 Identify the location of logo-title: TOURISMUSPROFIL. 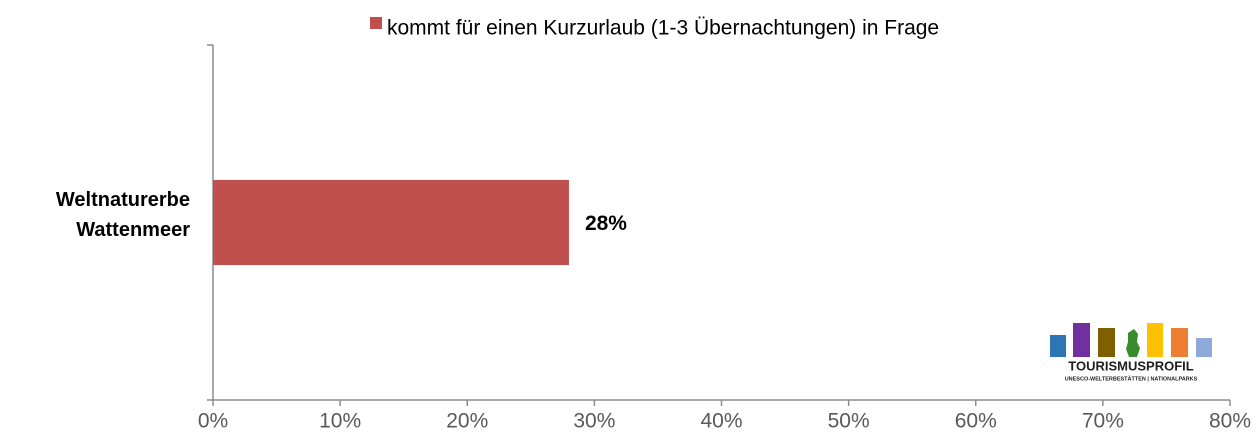
(1130, 365).